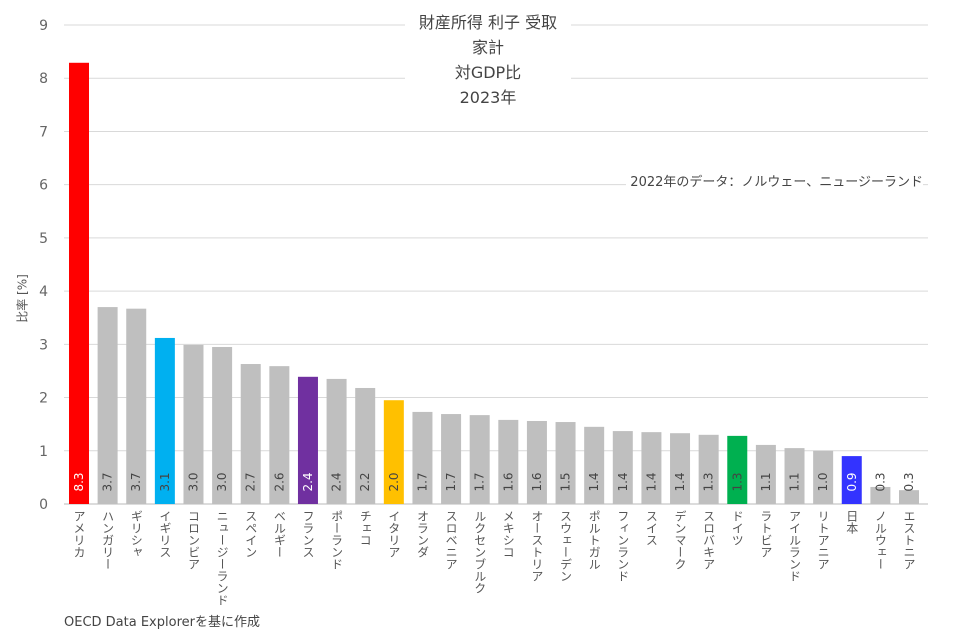 This screenshot has width=975, height=637. I want to click on x-tick-label: デンマーク, so click(680, 540).